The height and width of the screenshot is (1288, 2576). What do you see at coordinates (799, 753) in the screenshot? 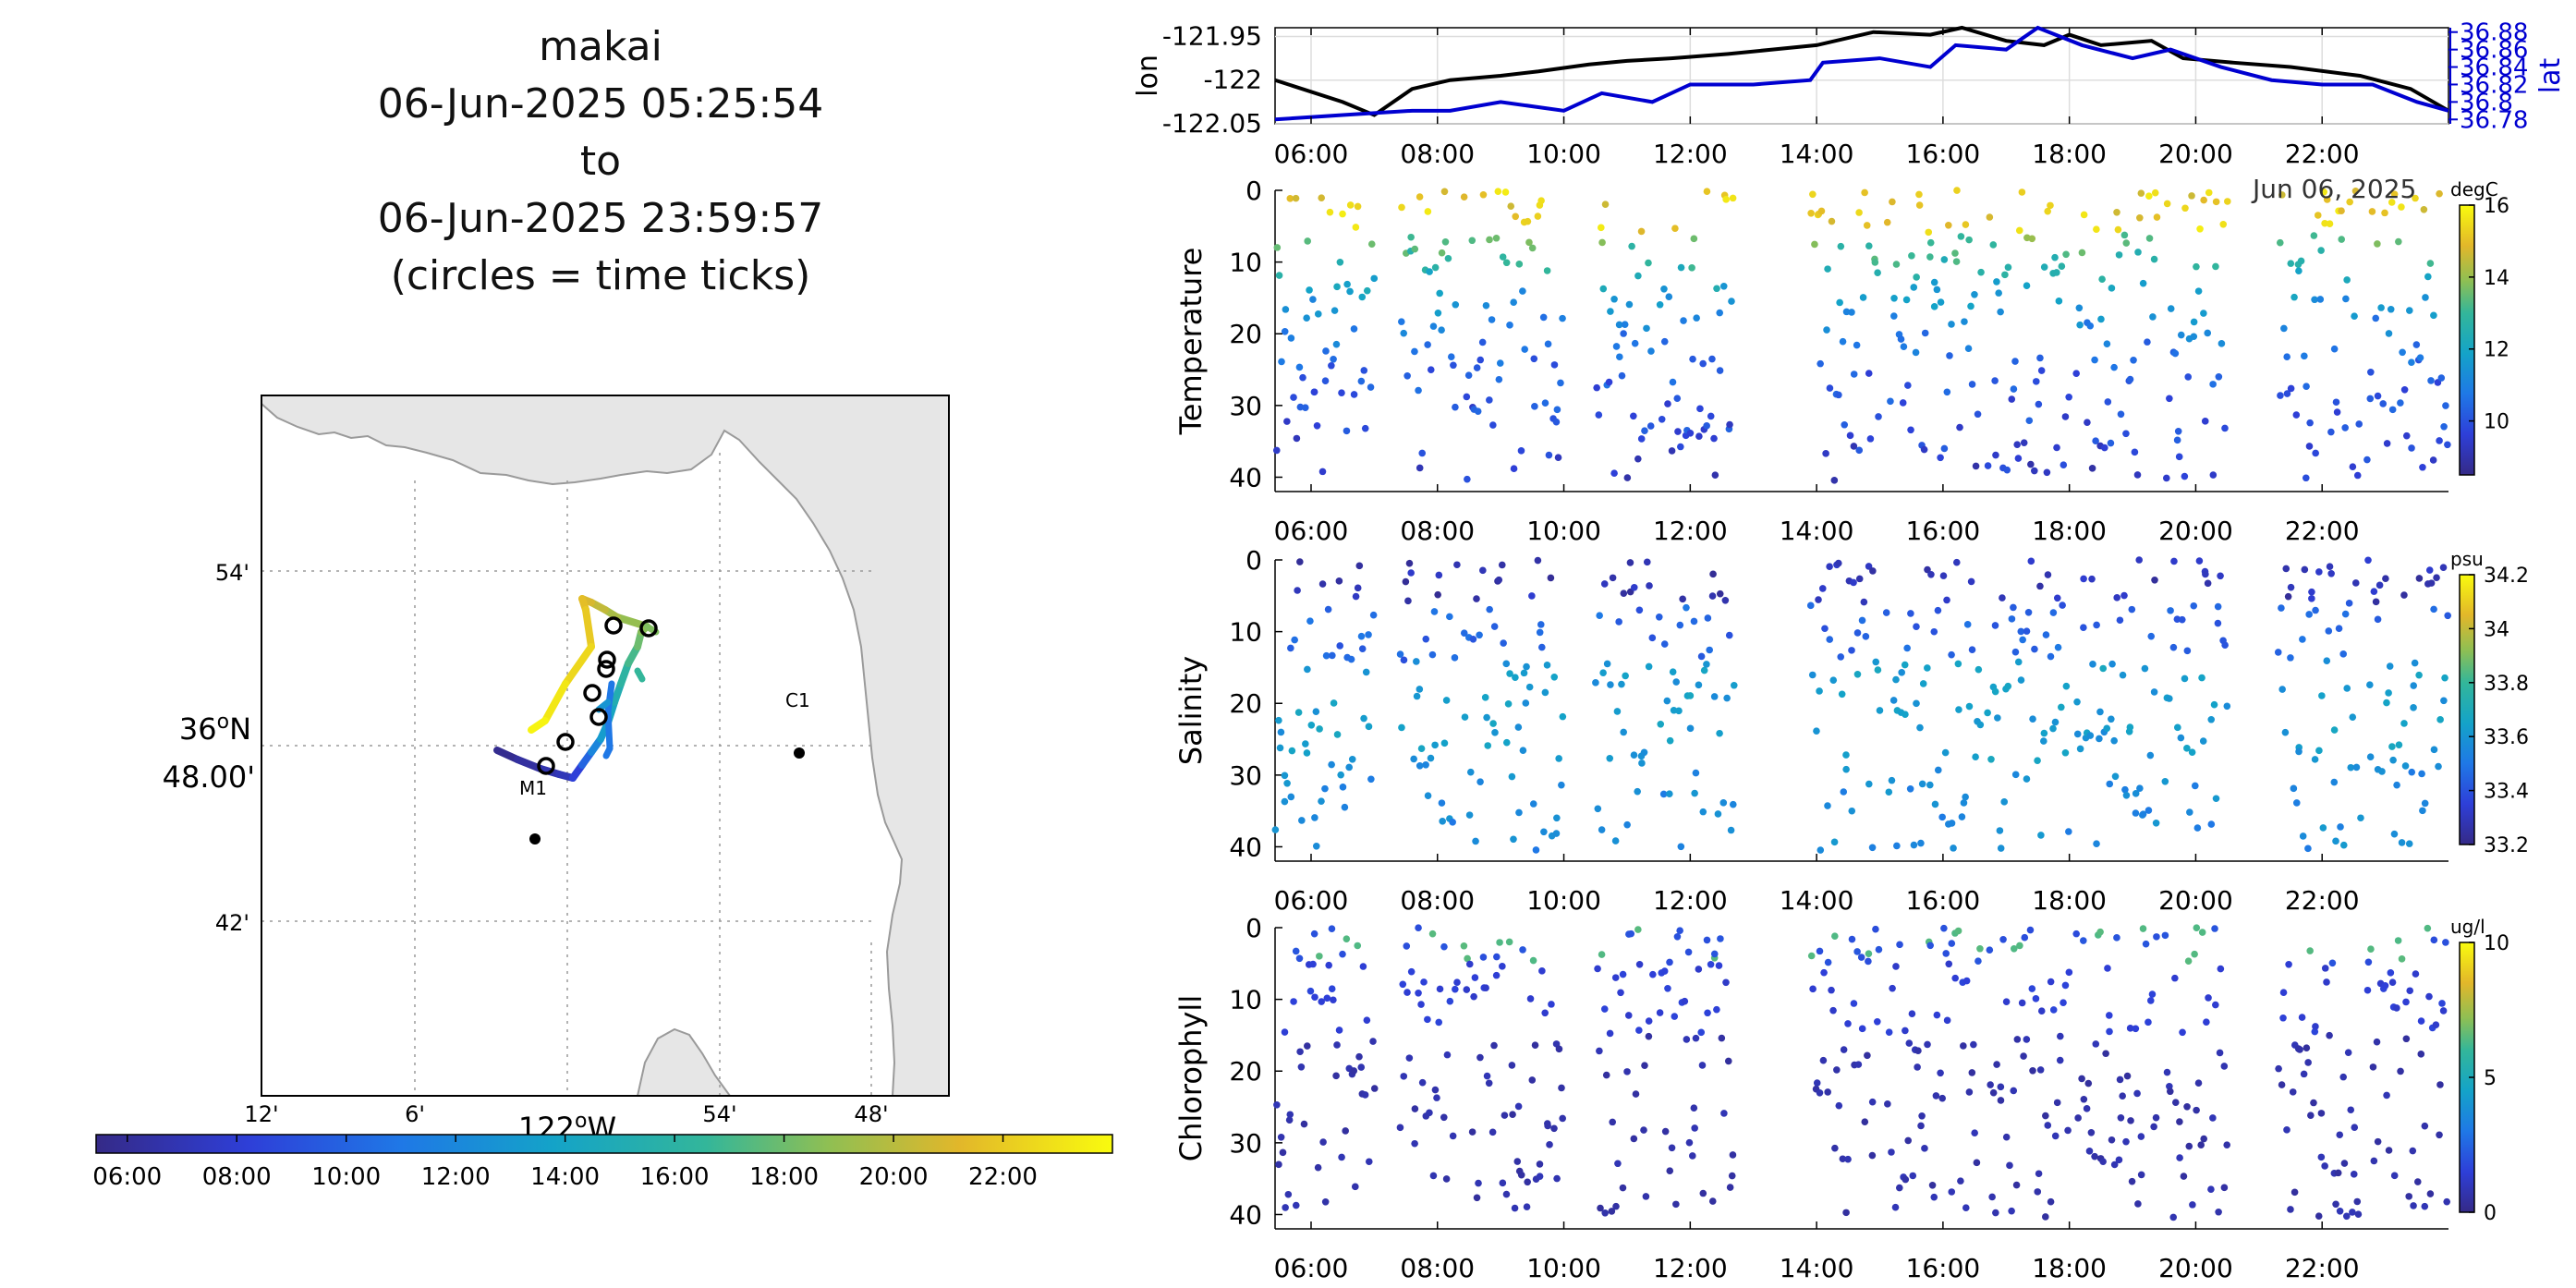
I see `station-c1-marker` at bounding box center [799, 753].